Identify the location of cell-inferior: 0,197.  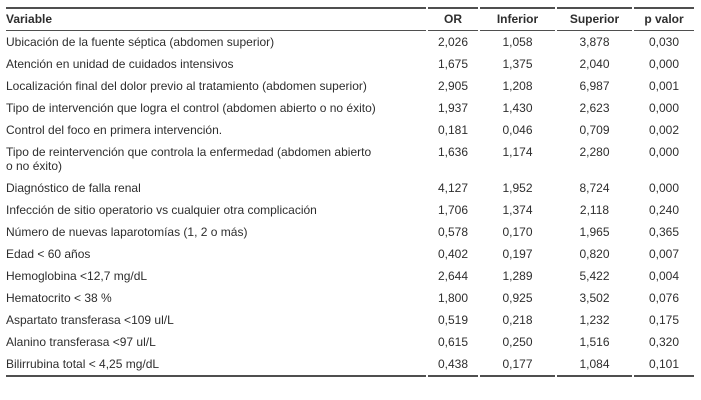
(517, 254).